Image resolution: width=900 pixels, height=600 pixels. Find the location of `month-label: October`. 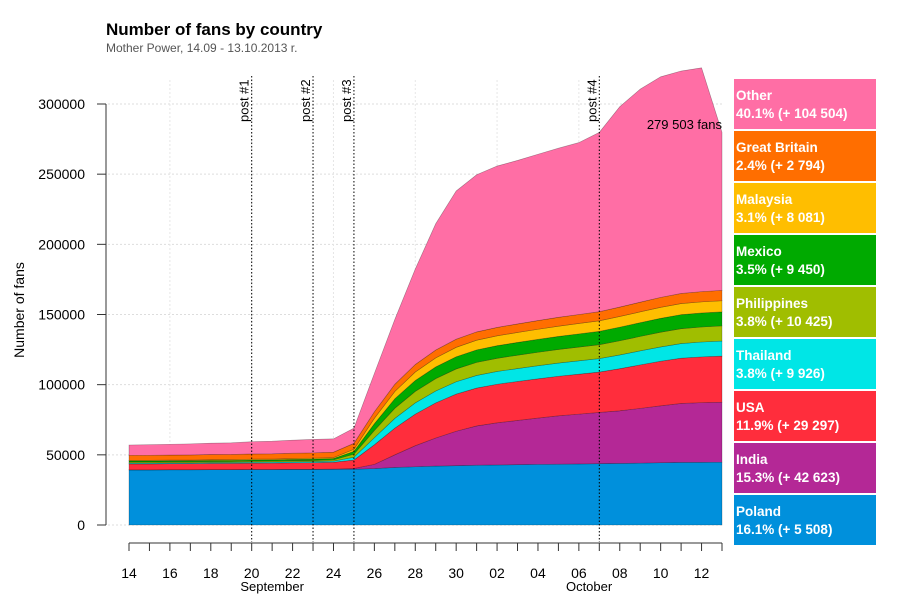

month-label: October is located at coordinates (589, 586).